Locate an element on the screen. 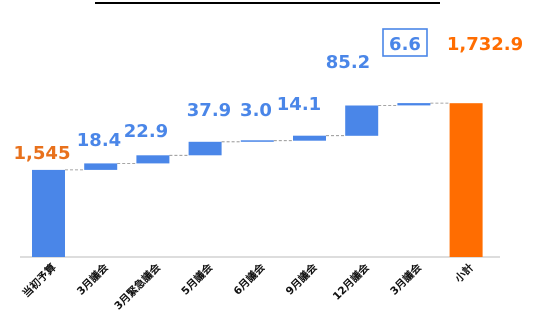  highlight-box is located at coordinates (405, 42).